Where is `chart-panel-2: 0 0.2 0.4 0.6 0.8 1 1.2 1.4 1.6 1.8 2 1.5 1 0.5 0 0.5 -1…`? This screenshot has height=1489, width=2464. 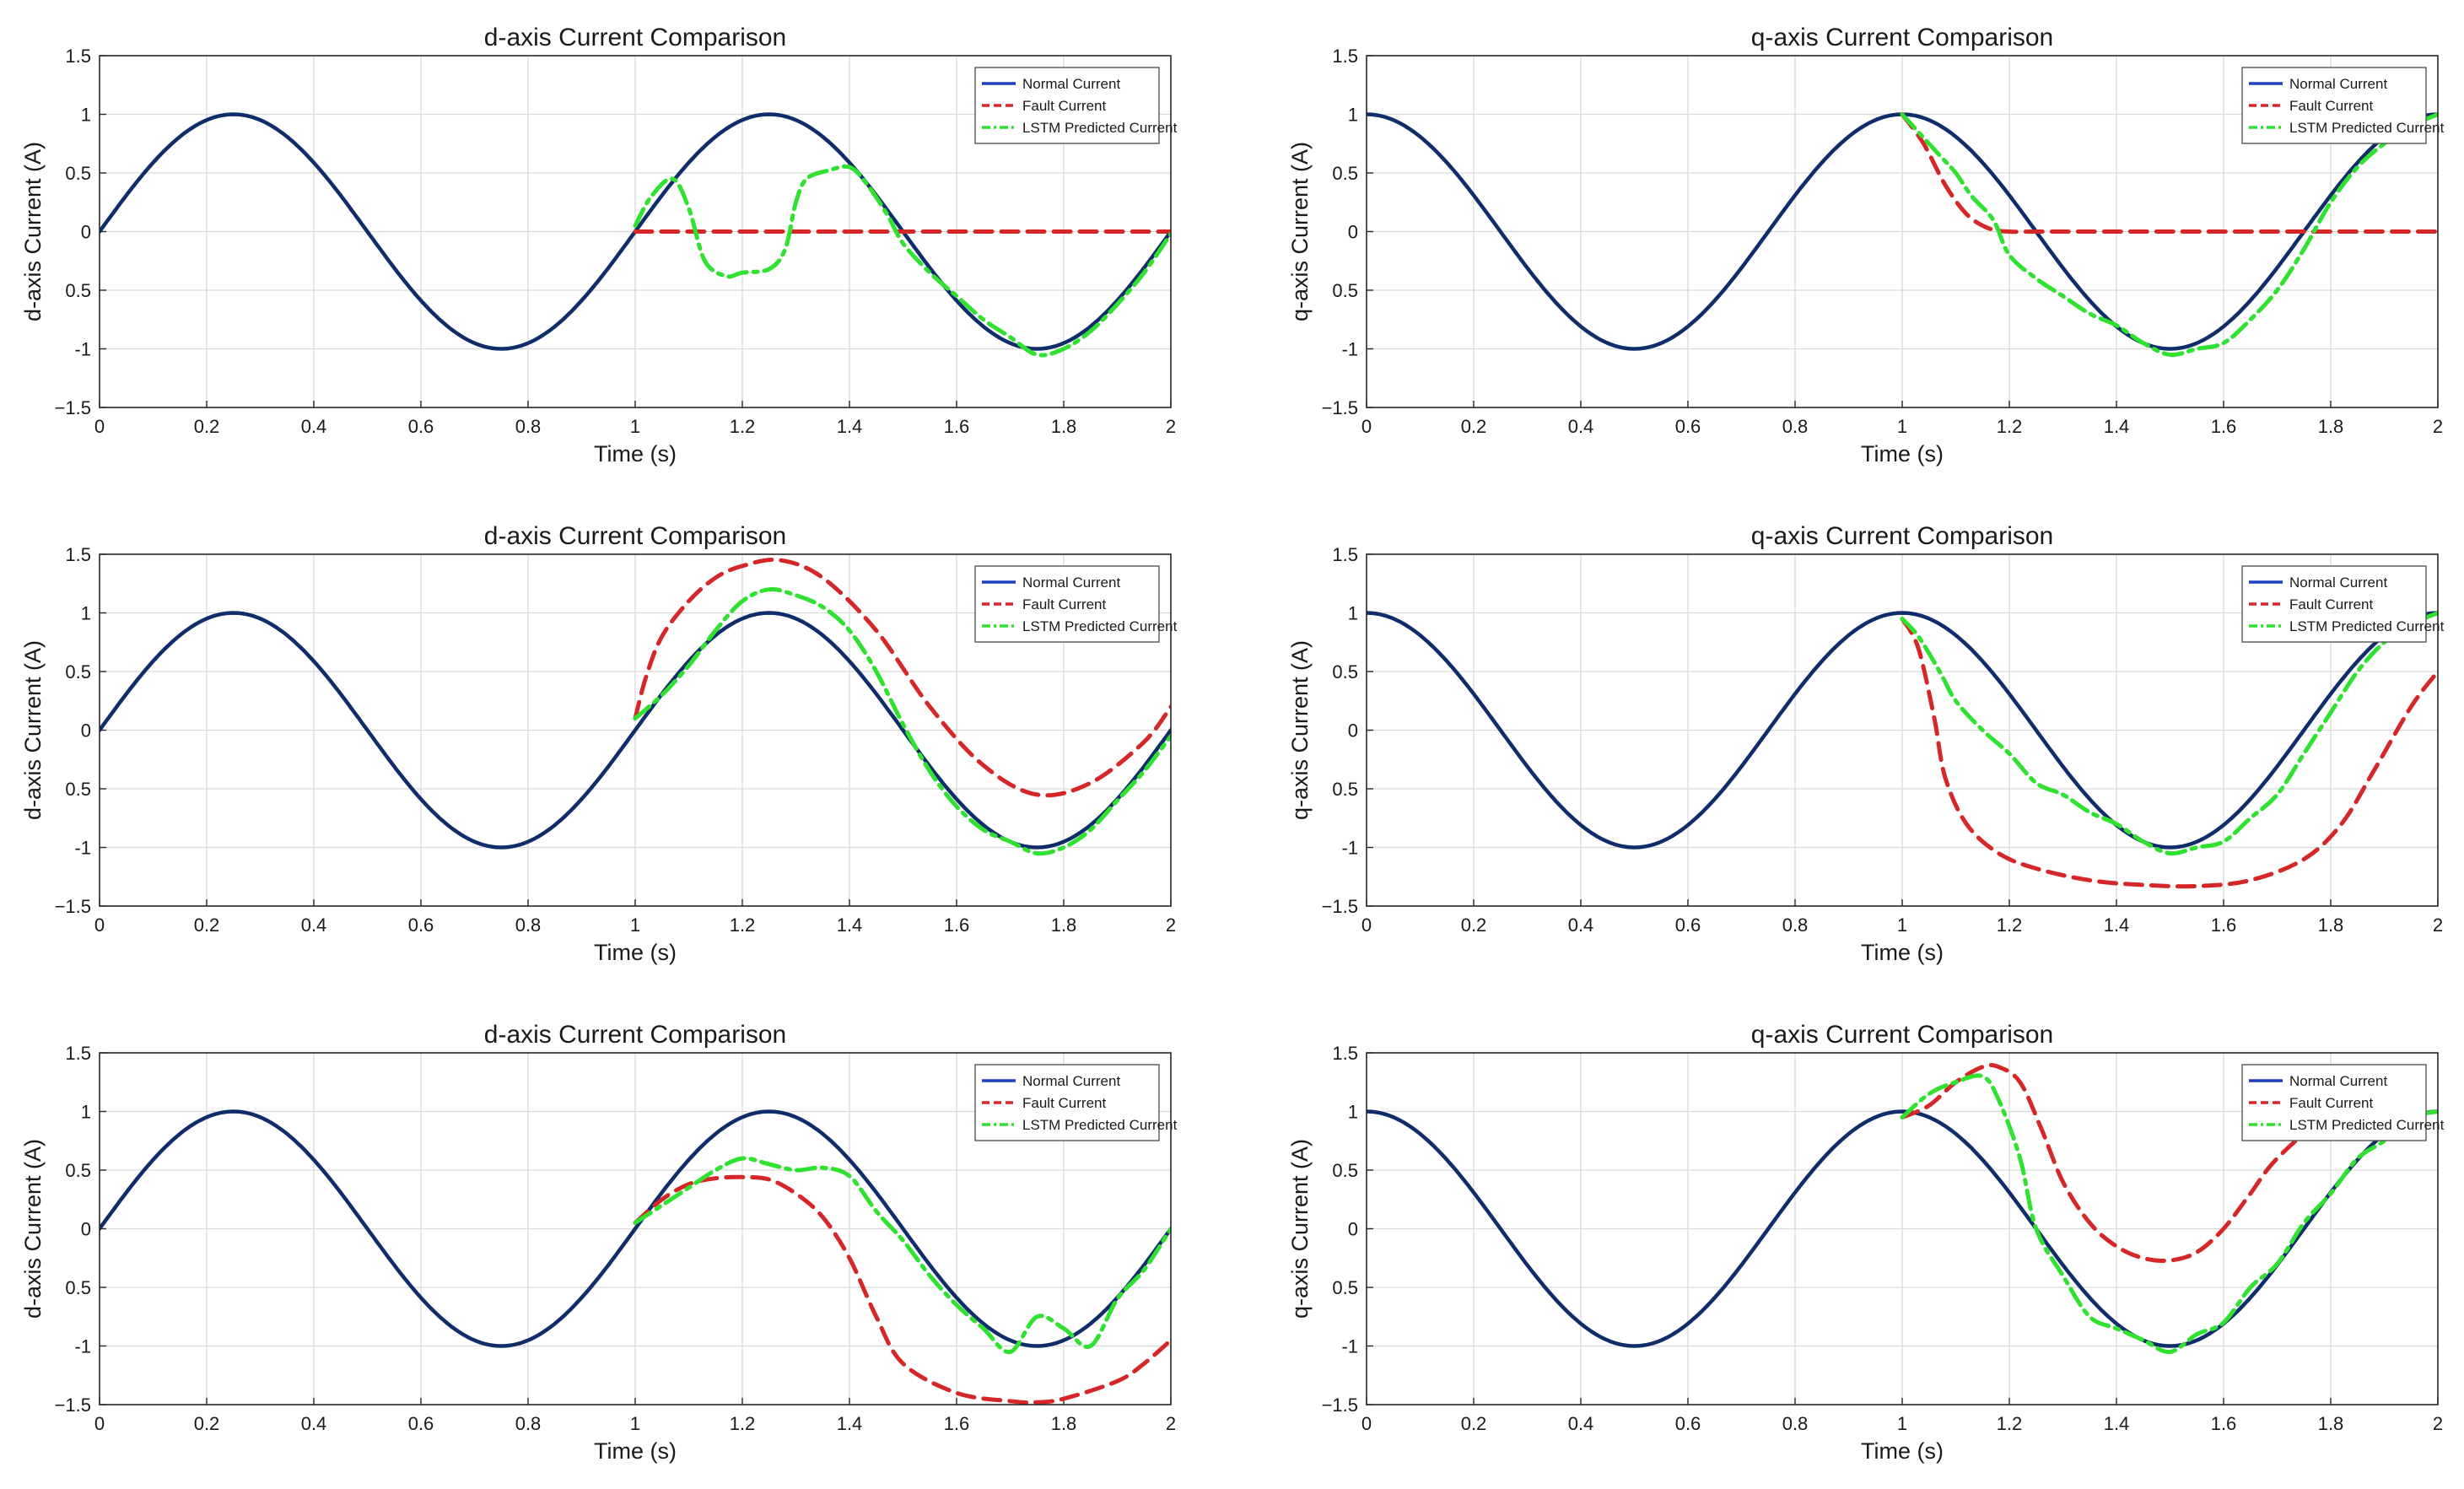
chart-panel-2: 0 0.2 0.4 0.6 0.8 1 1.2 1.4 1.6 1.8 2 1.5 1 0.5 0 0.5 -1… is located at coordinates (1866, 245).